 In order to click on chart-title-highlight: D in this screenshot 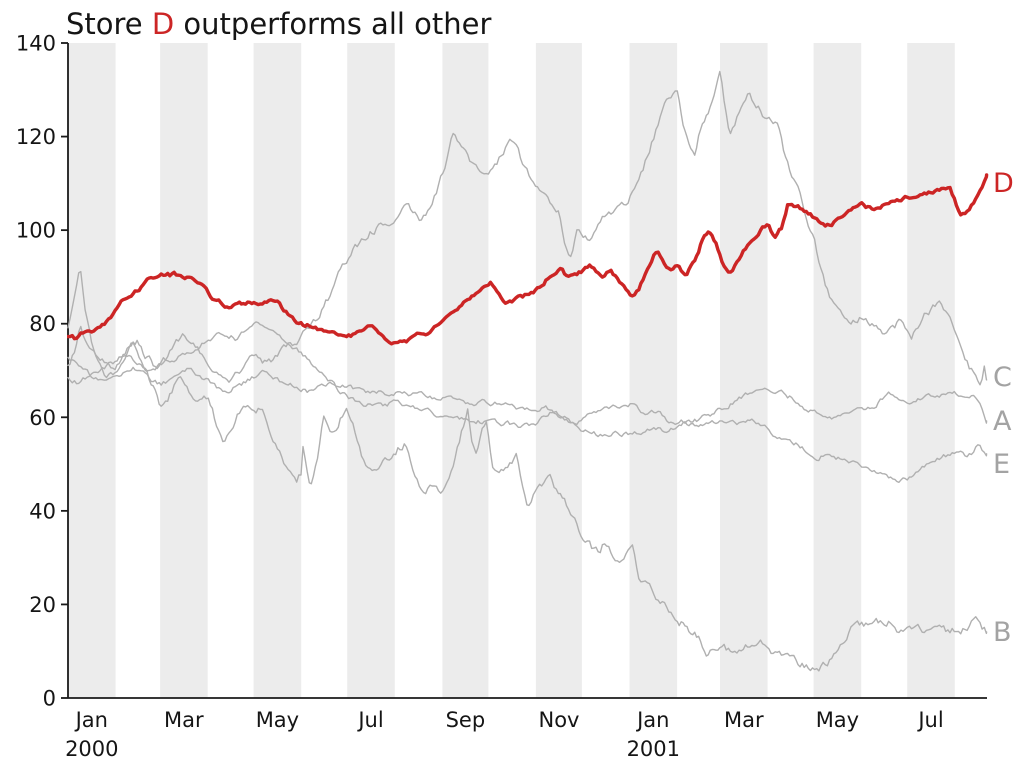, I will do `click(163, 24)`.